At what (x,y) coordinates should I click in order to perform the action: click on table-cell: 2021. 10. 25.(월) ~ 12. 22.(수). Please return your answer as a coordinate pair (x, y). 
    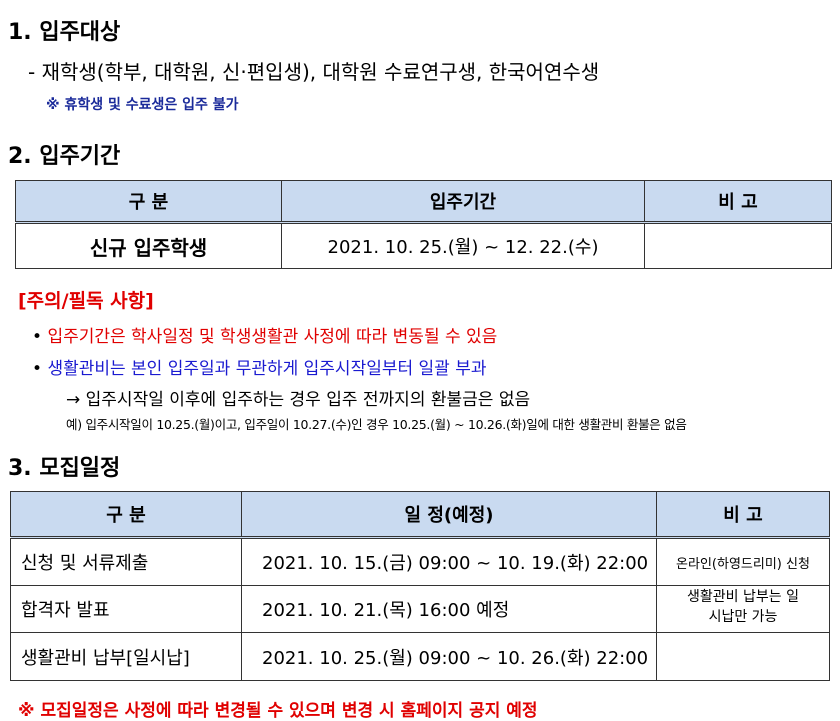
    Looking at the image, I should click on (463, 245).